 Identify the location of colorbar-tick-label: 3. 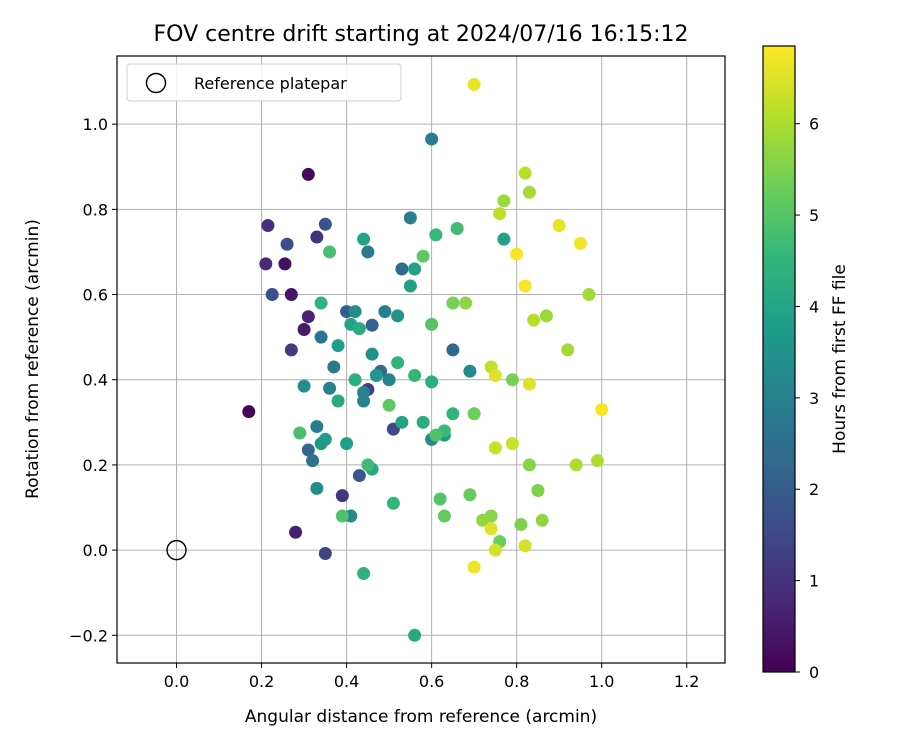
(814, 398).